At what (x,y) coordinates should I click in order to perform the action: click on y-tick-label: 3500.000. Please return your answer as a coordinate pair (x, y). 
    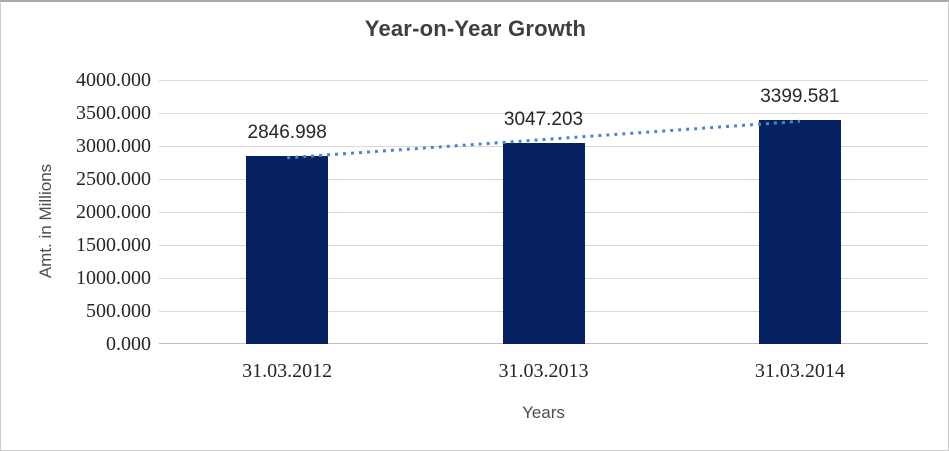
    Looking at the image, I should click on (113, 113).